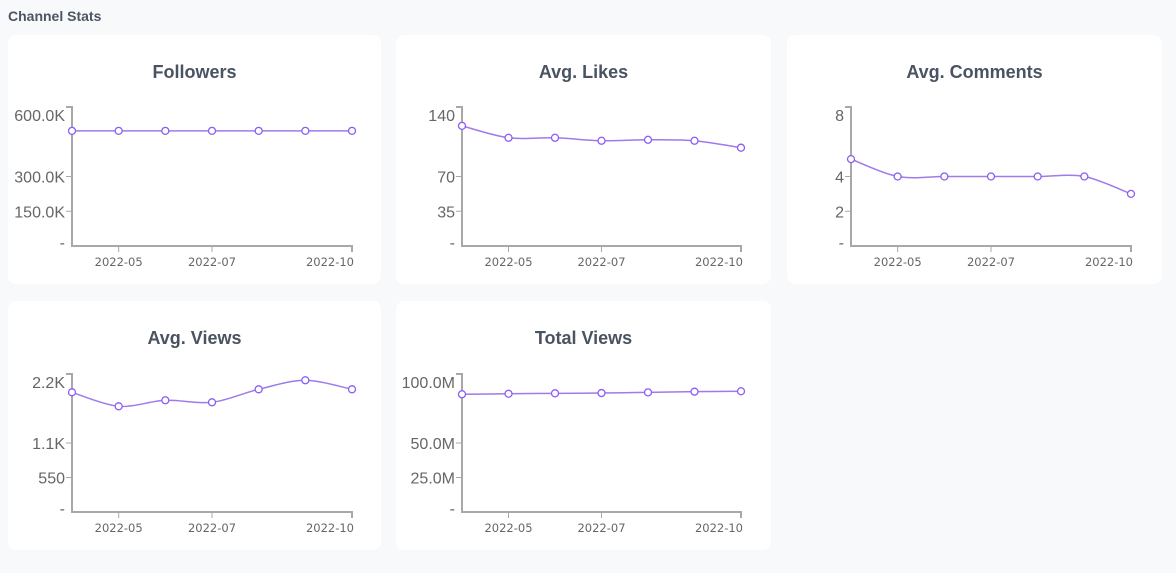  What do you see at coordinates (574, 454) in the screenshot?
I see `total-views-chart: - 25.0M 50.0M 100.0M 2022-05 2022-07 2022-10` at bounding box center [574, 454].